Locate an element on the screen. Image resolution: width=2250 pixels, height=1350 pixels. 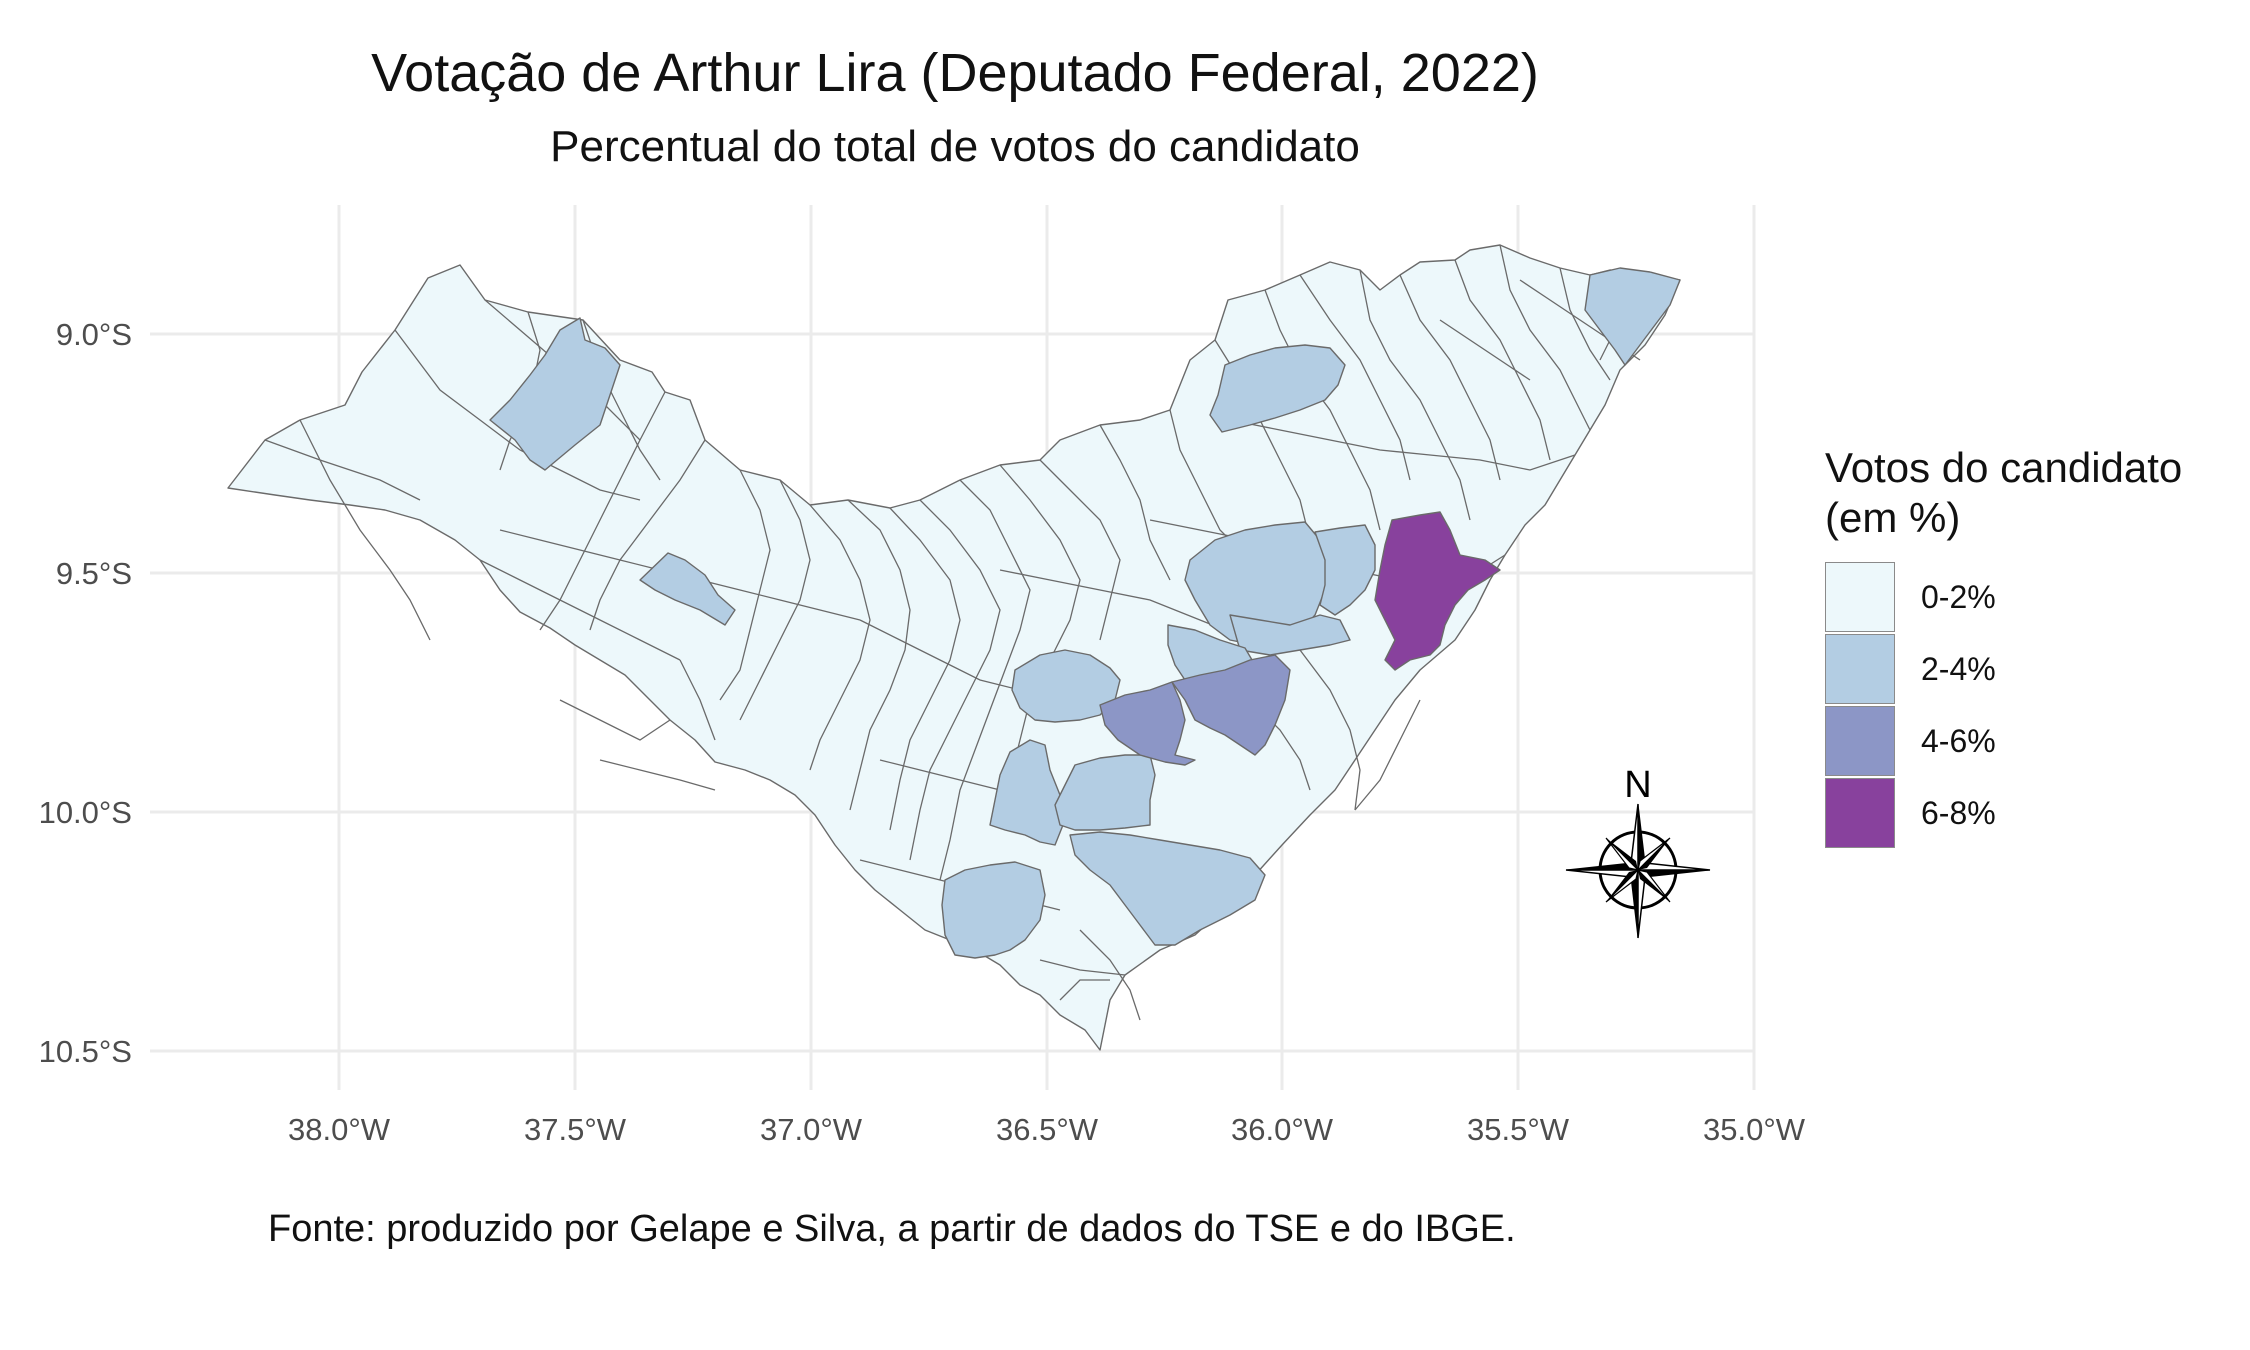
y-tick-9-5: 9.5°S is located at coordinates (94, 573).